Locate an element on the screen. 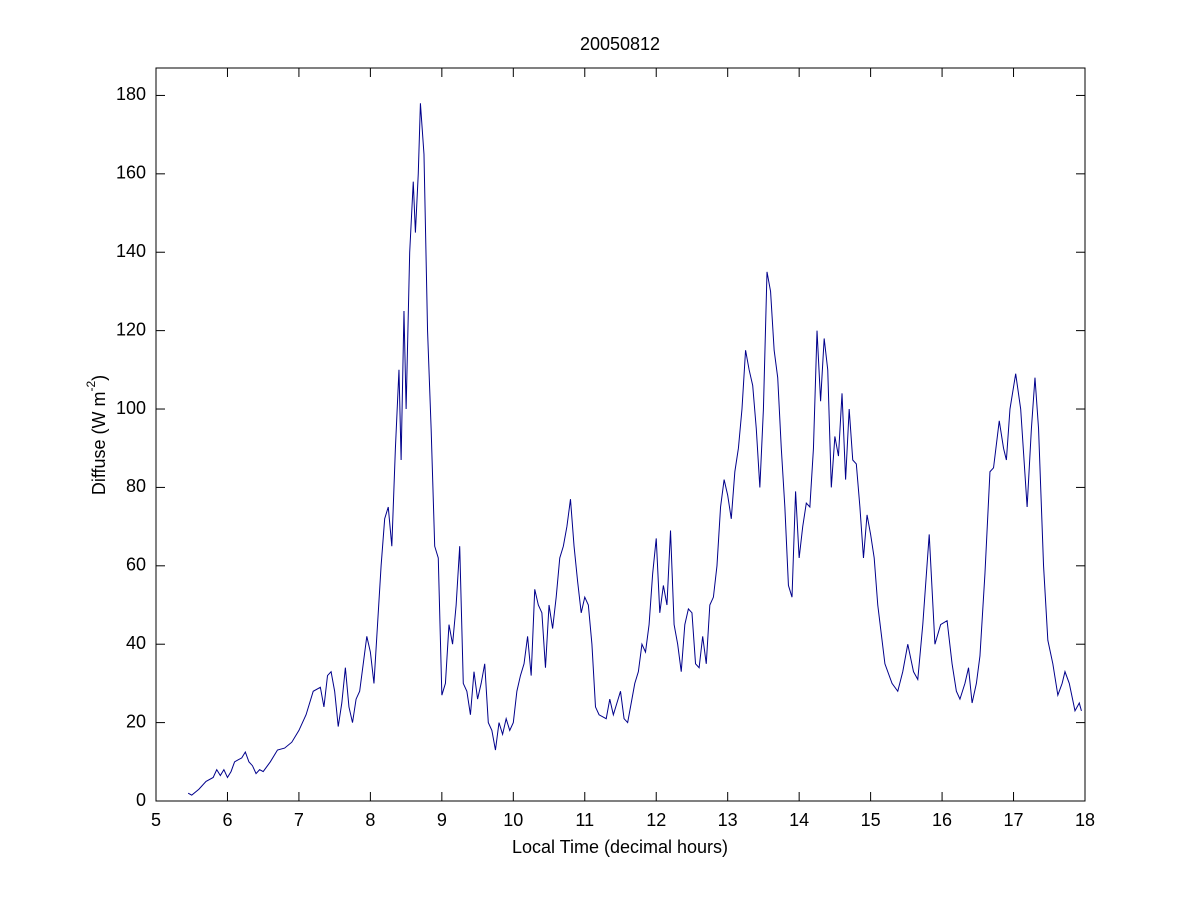 Image resolution: width=1200 pixels, height=900 pixels. y-tick-label: 0 is located at coordinates (141, 800).